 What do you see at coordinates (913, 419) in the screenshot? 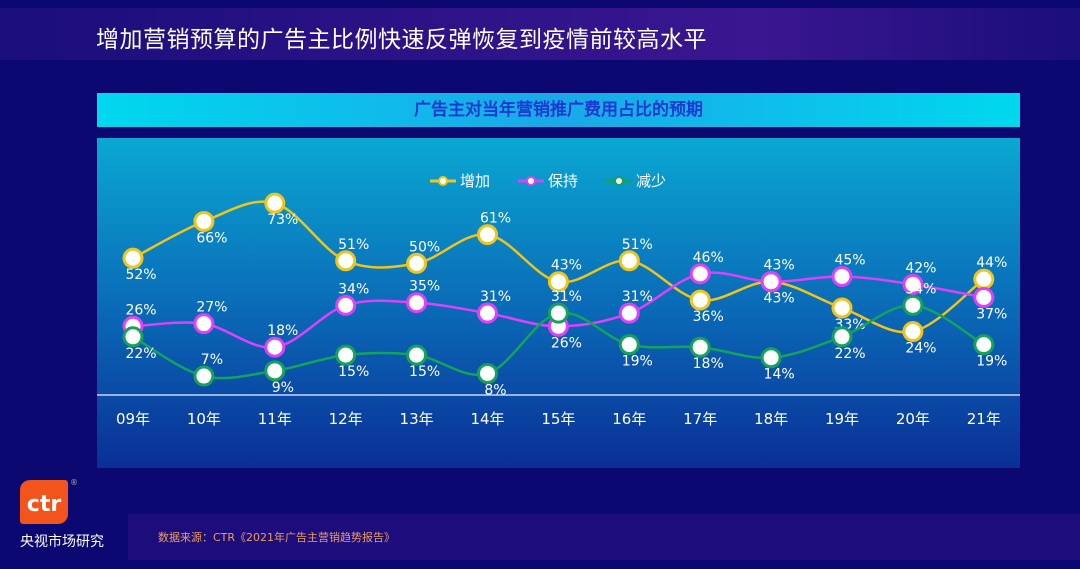
I see `x-tick-label: 20年` at bounding box center [913, 419].